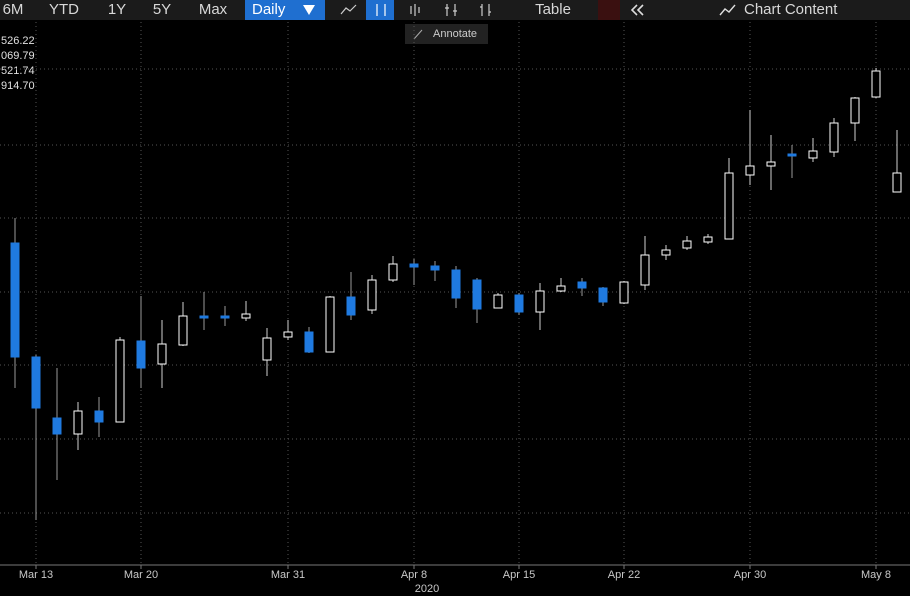  What do you see at coordinates (18, 41) in the screenshot?
I see `legend-value: 526.22` at bounding box center [18, 41].